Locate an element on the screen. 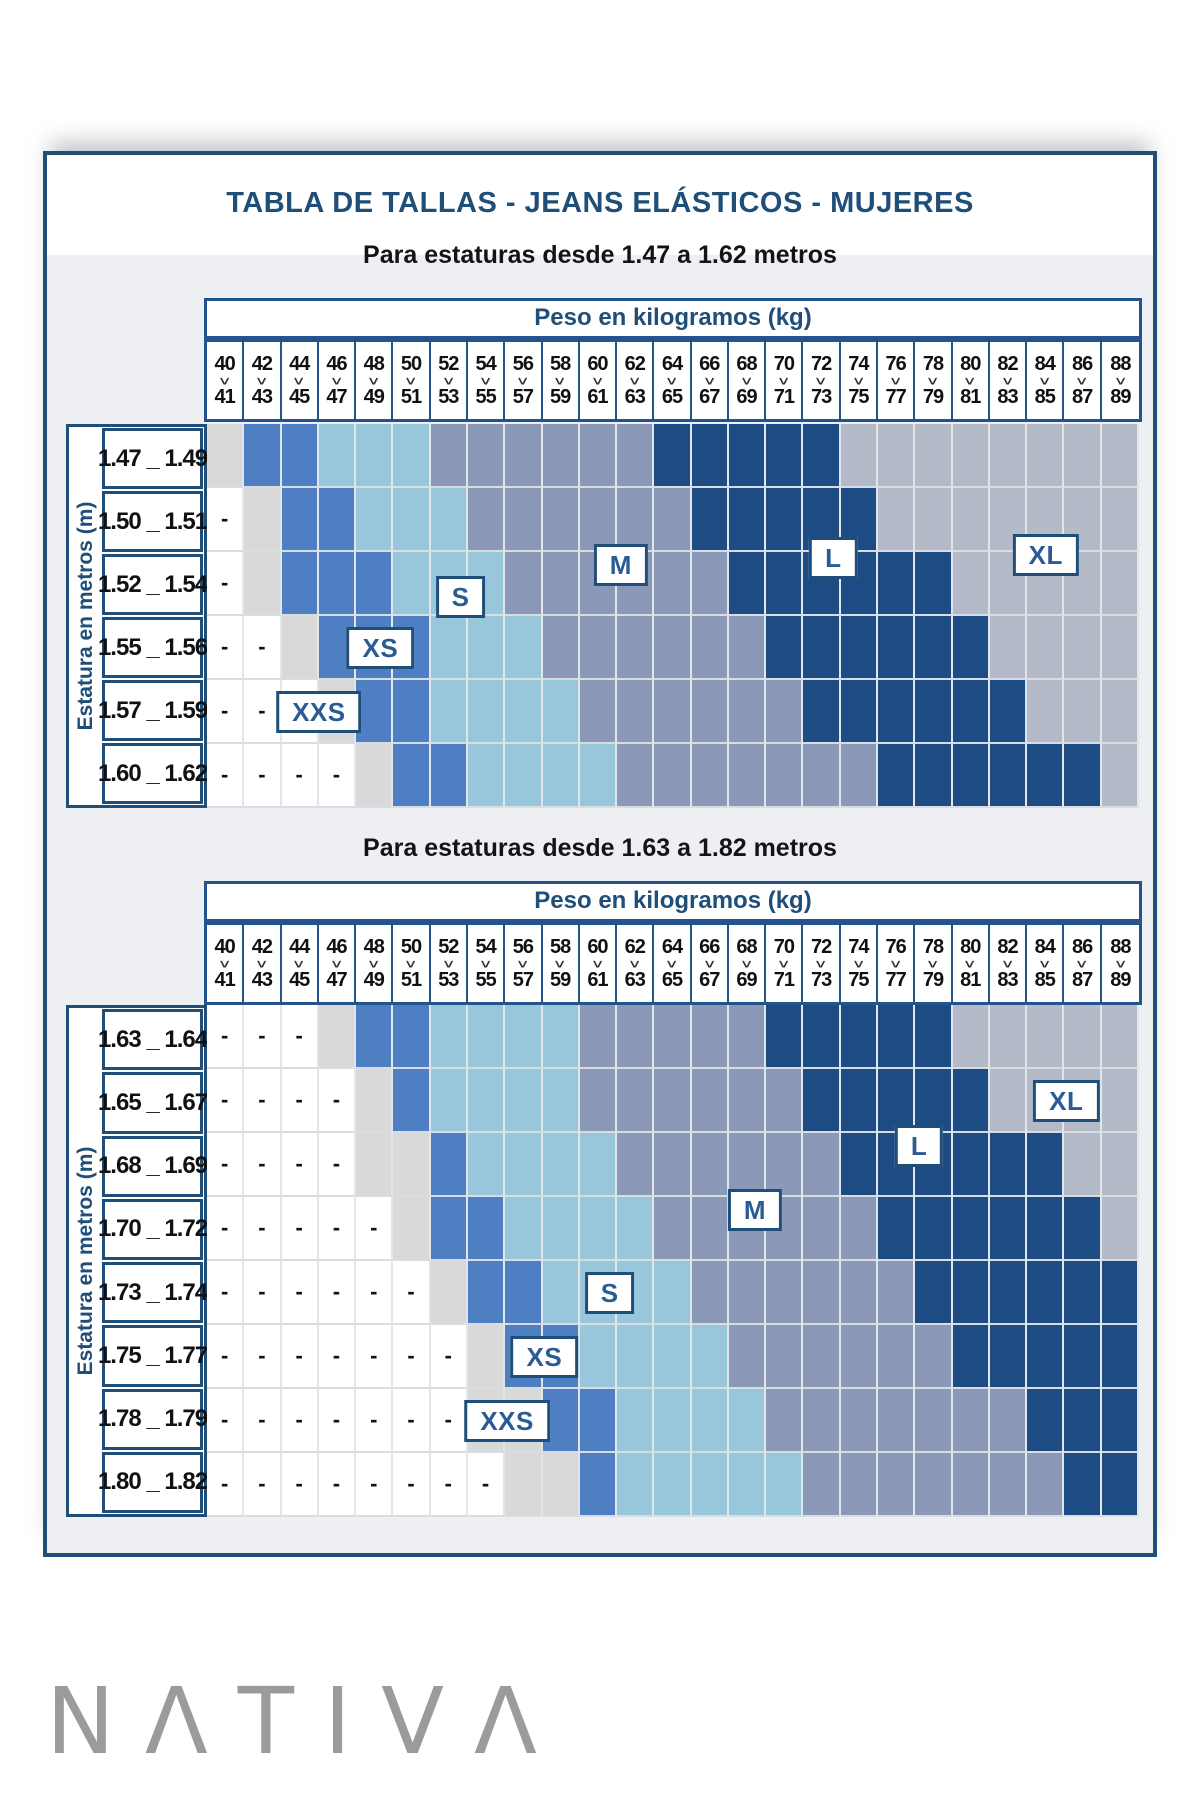 This screenshot has width=1200, height=1800. weight-tick-bottom: 85 is located at coordinates (1045, 397).